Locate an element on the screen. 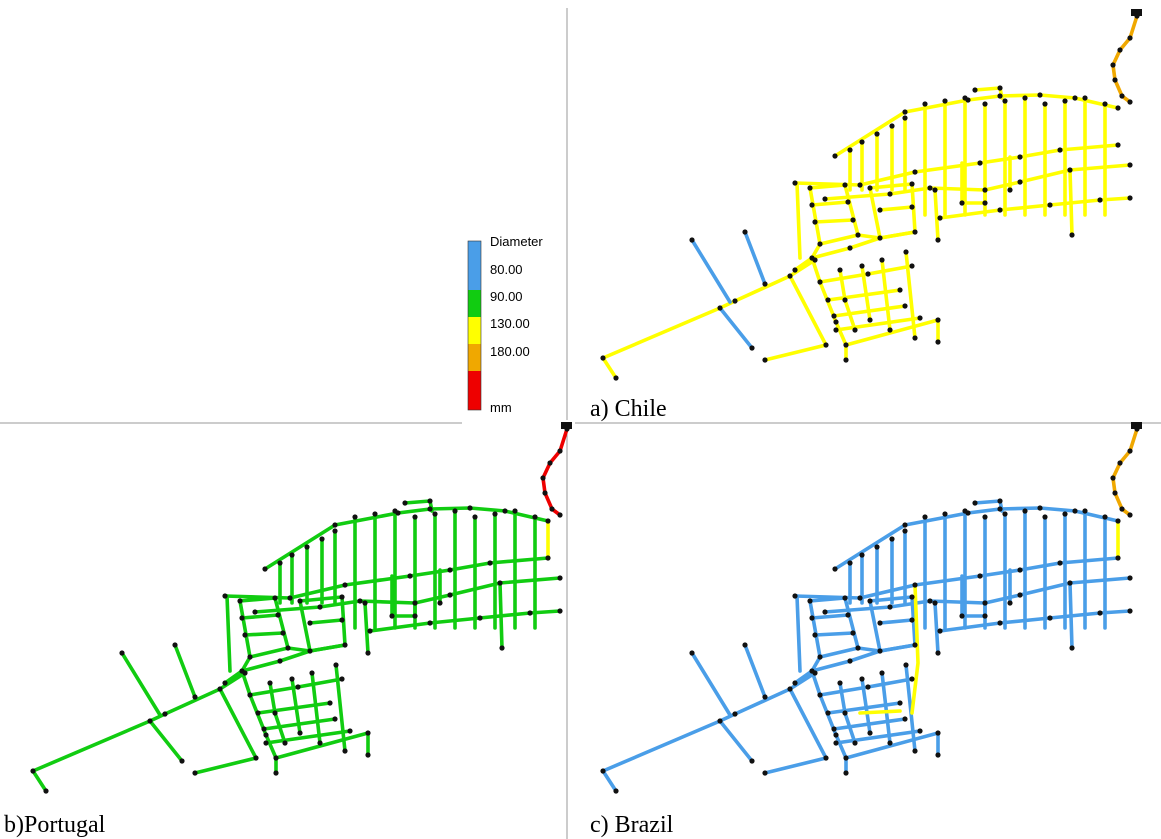 The height and width of the screenshot is (839, 1161). legend-swatches is located at coordinates (474, 325).